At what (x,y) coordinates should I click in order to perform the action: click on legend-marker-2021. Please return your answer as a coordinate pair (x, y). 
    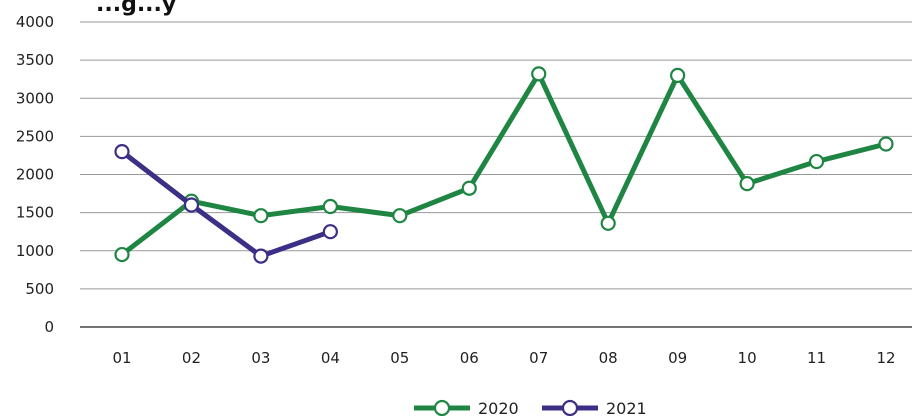
    Looking at the image, I should click on (570, 407).